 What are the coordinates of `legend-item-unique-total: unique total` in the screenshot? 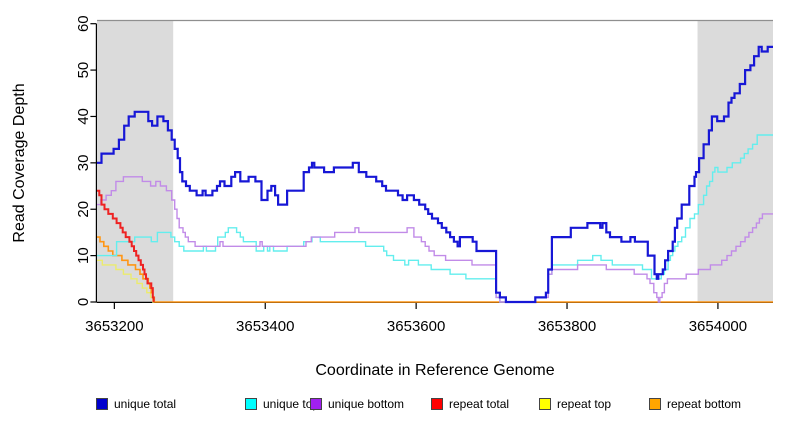 It's located at (136, 404).